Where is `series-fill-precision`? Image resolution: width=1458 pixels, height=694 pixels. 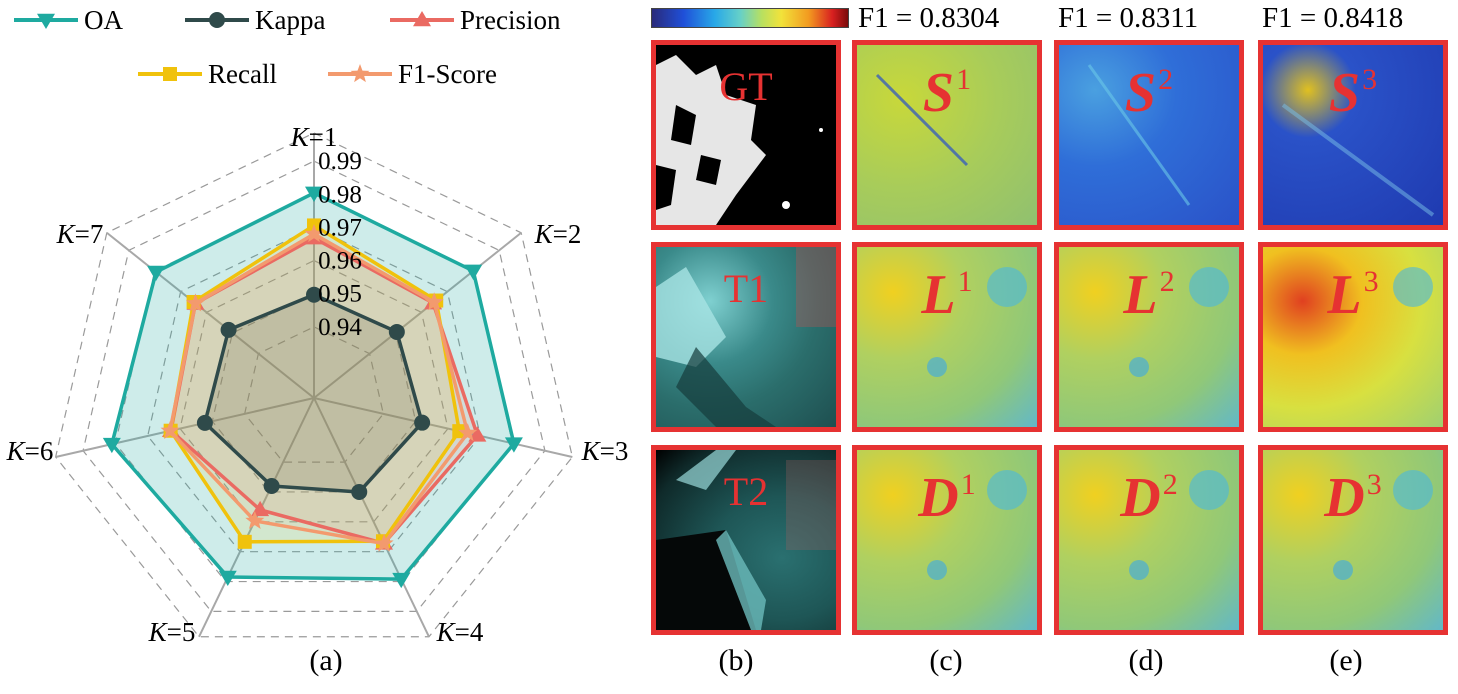
series-fill-precision is located at coordinates (324, 391).